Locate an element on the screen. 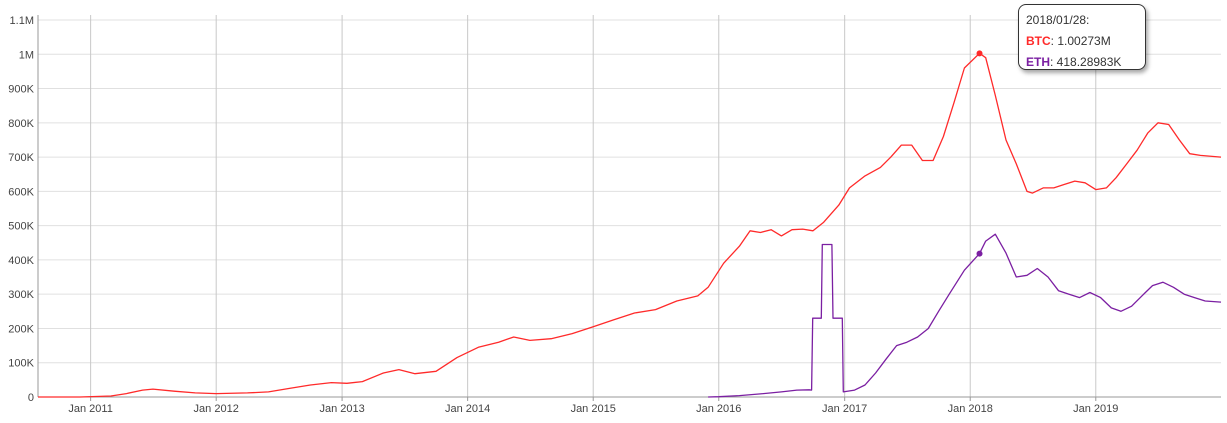 The width and height of the screenshot is (1227, 423). y-tick-label: 200K is located at coordinates (21, 329).